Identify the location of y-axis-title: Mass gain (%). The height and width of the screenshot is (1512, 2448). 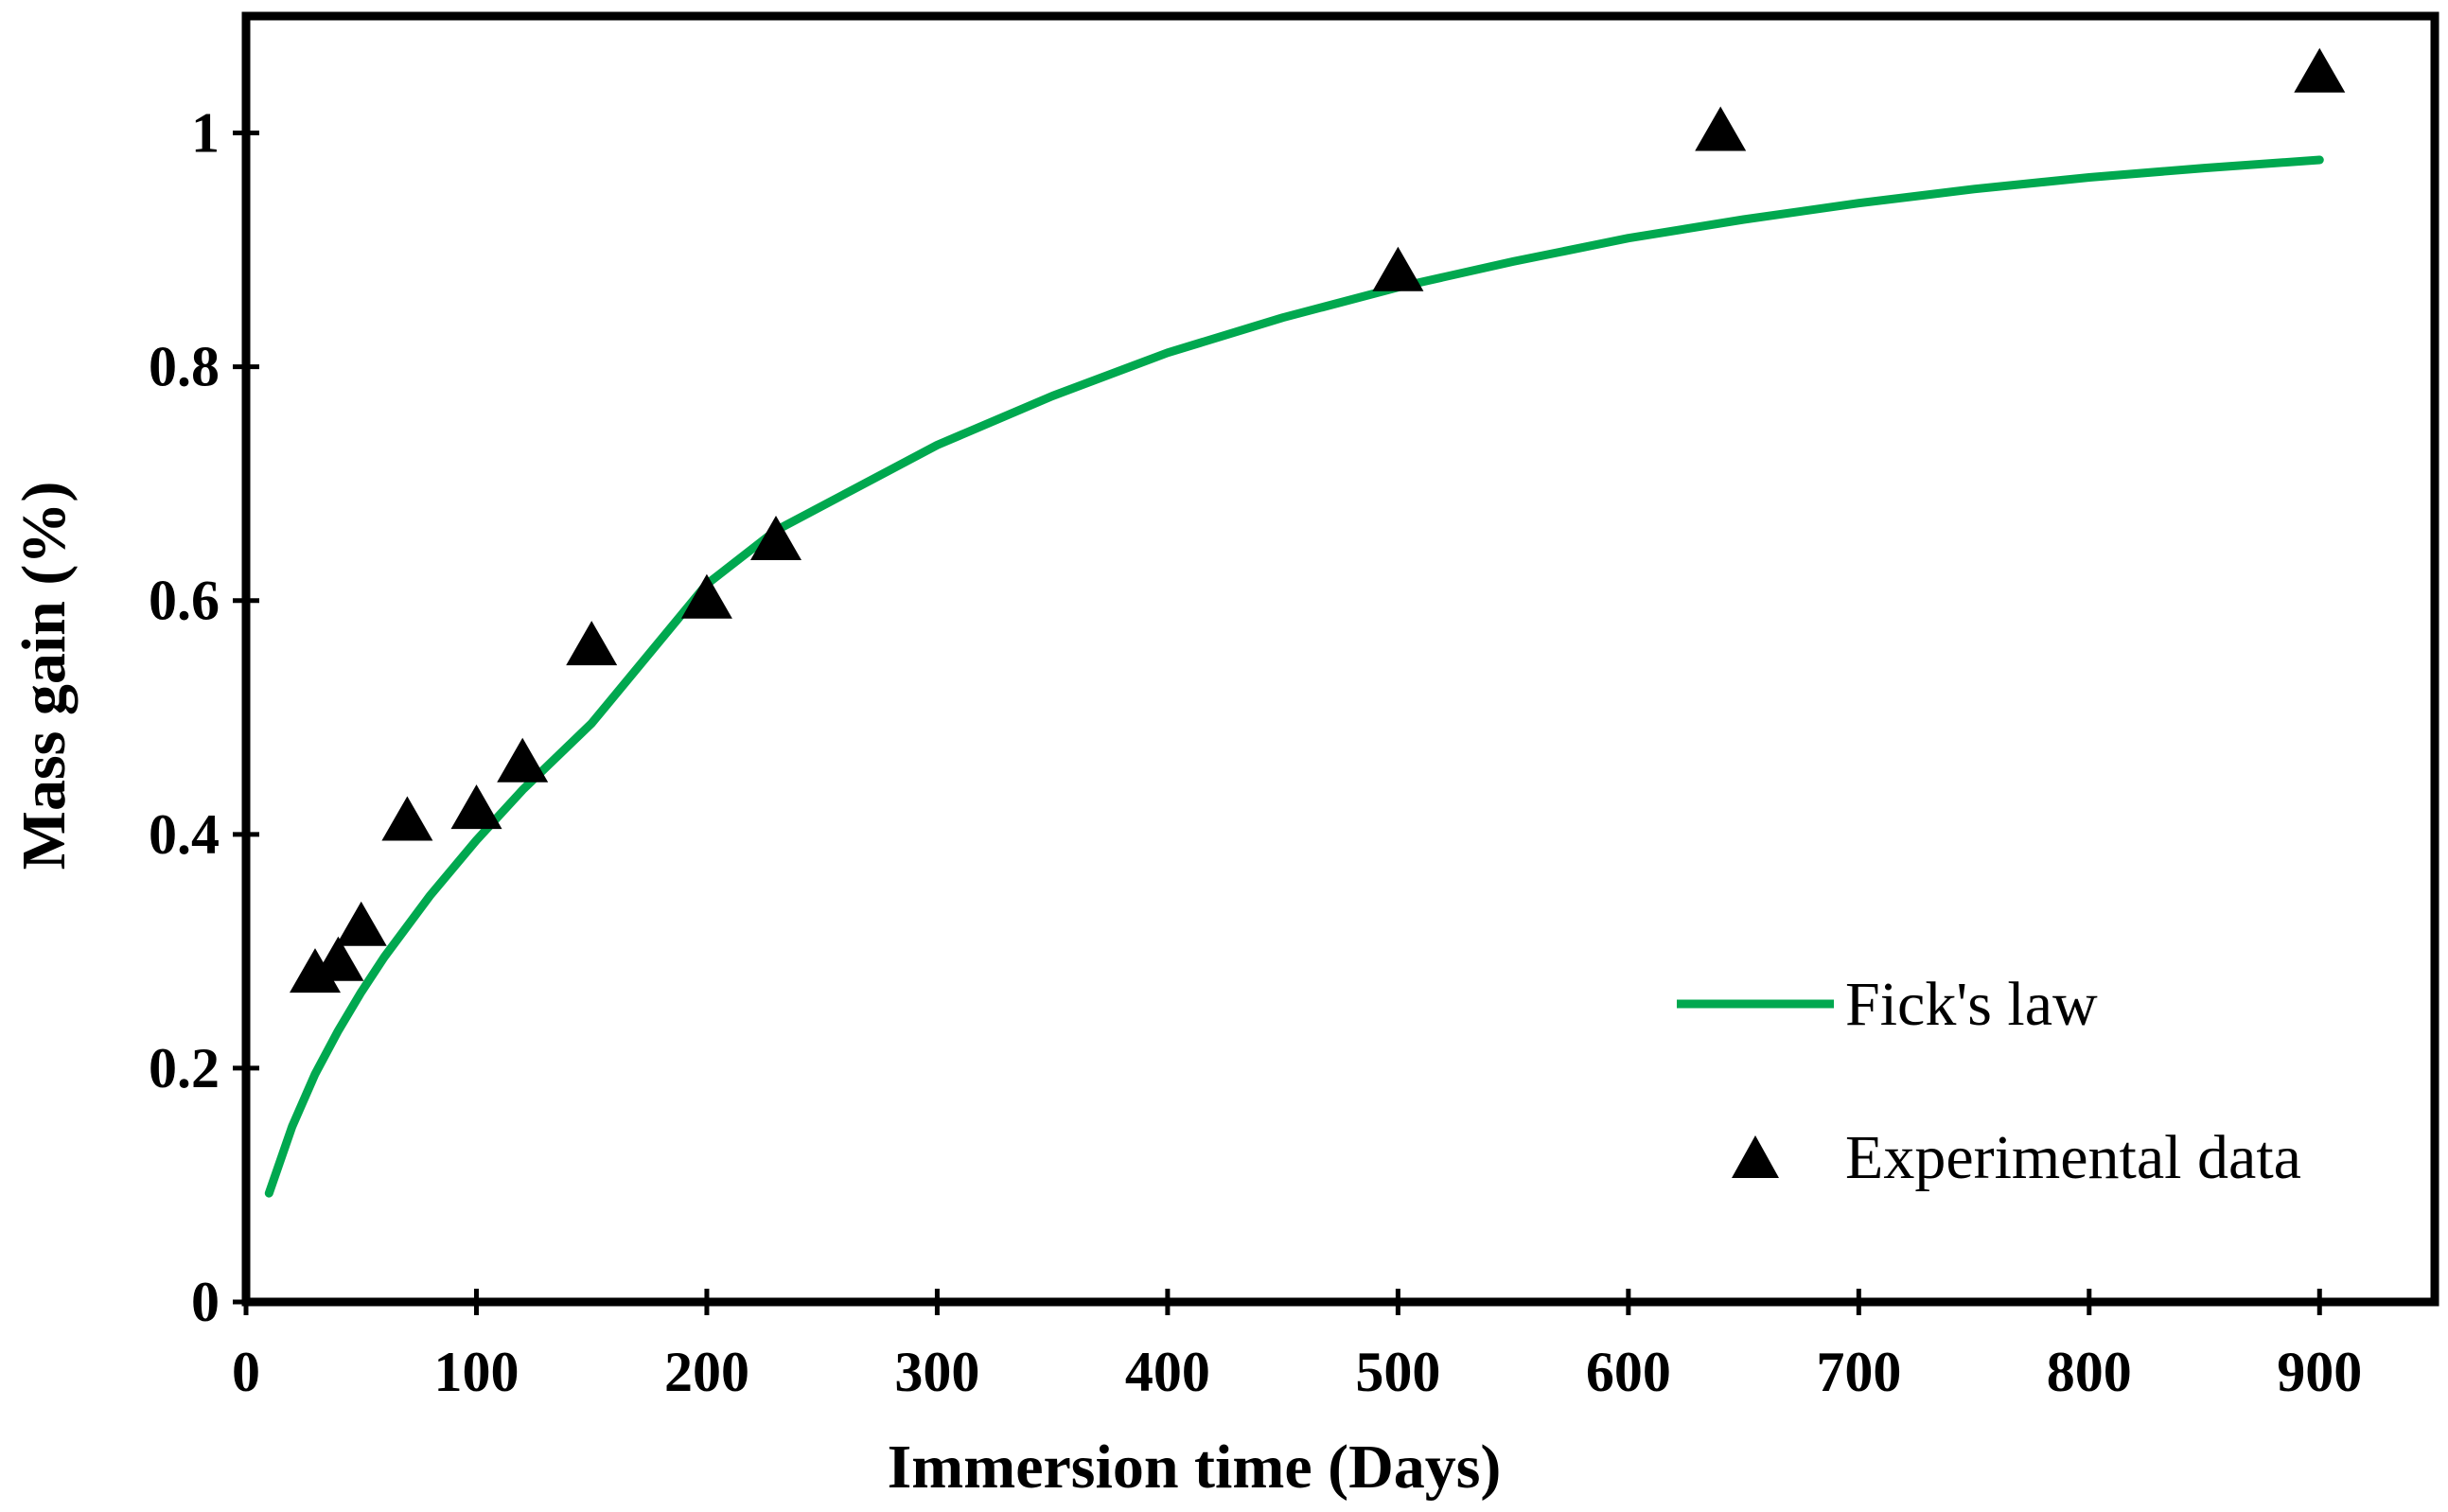
(44, 676).